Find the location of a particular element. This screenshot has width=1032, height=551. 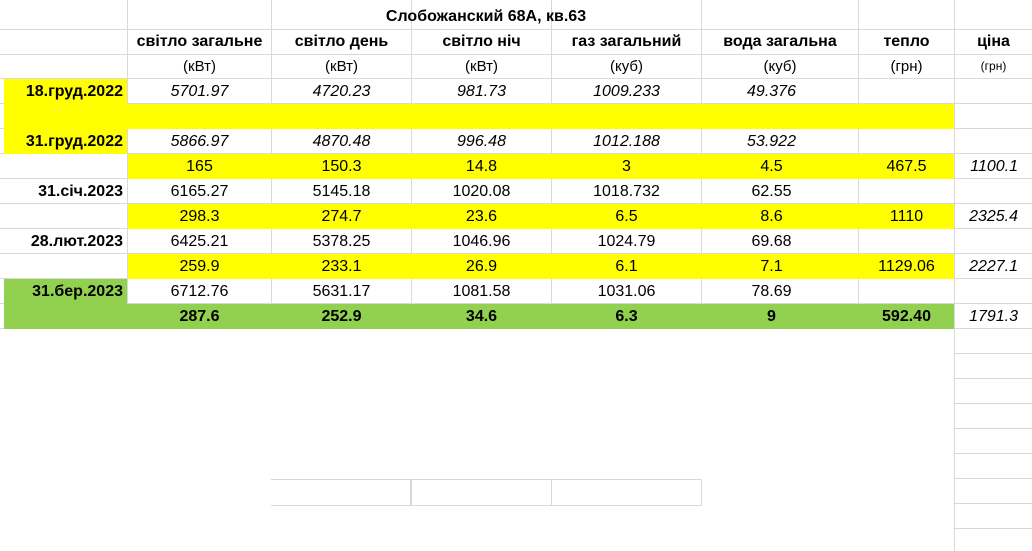

usage-light-day: 150.3 is located at coordinates (341, 166).